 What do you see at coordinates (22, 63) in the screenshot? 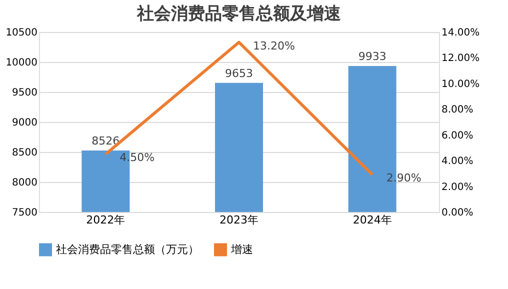
I see `y-tick-label: 10000` at bounding box center [22, 63].